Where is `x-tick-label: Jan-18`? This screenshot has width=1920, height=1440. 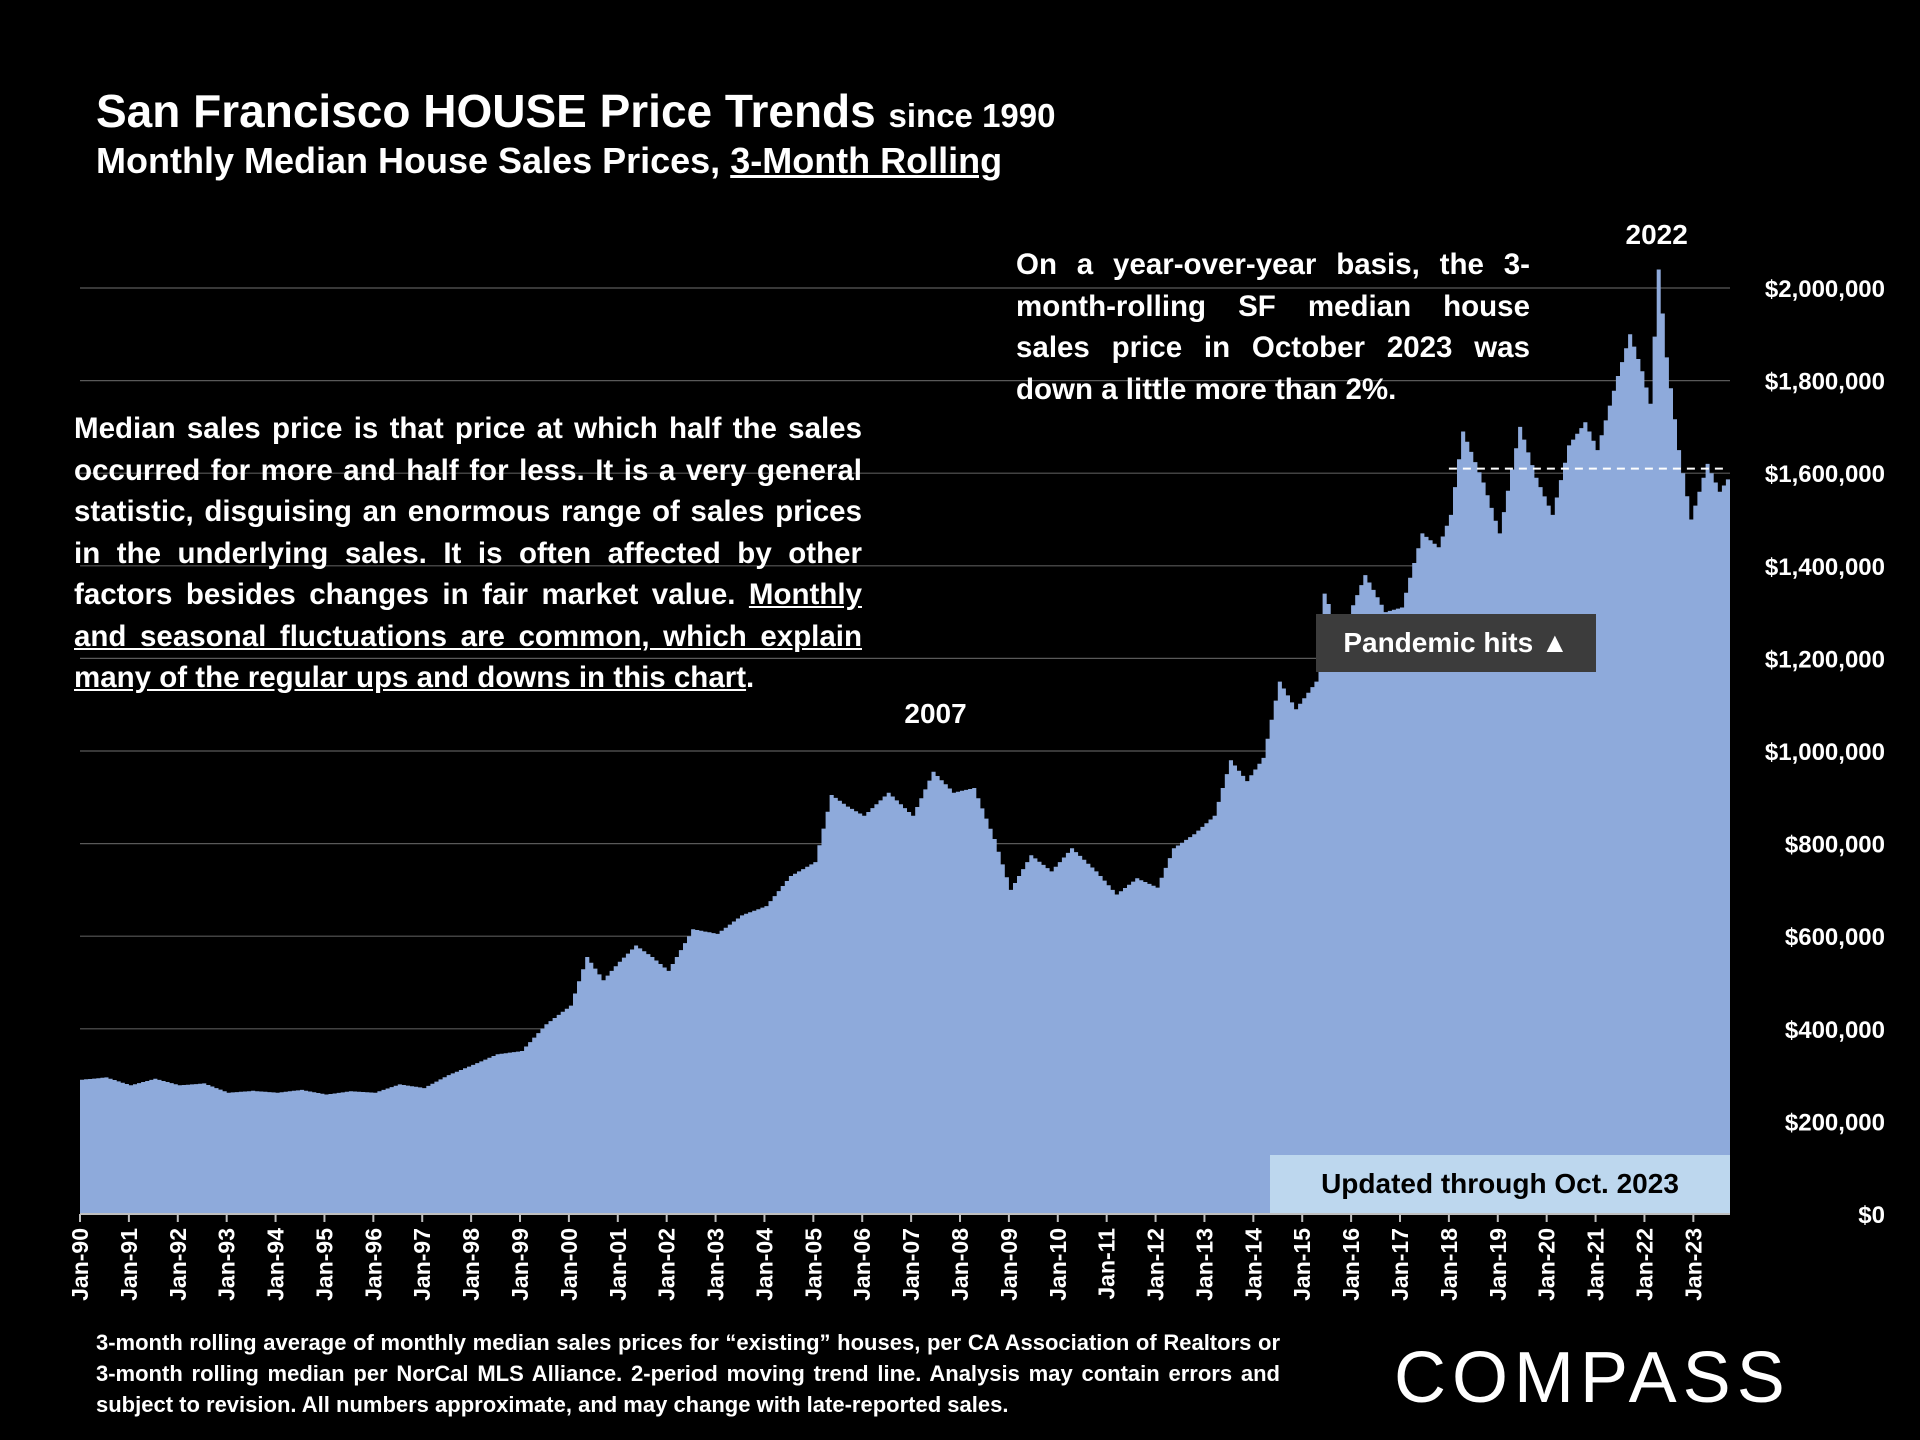
x-tick-label: Jan-18 is located at coordinates (1449, 1264).